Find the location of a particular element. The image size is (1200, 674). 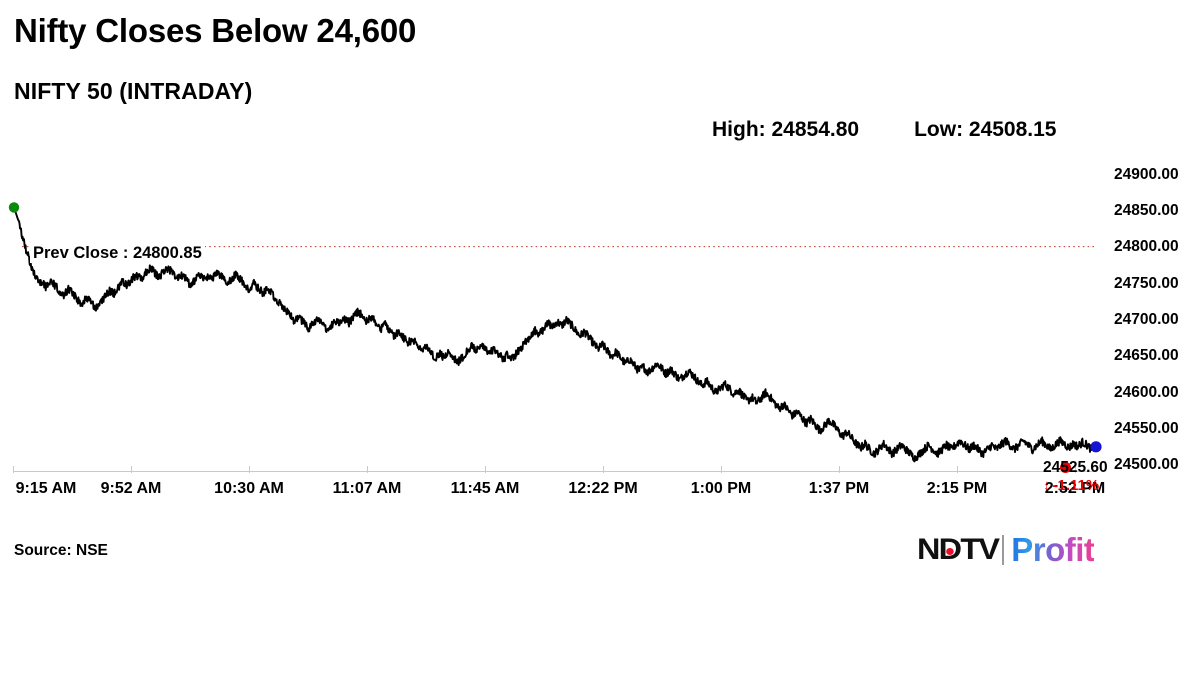

high-label: High: 24854.80 is located at coordinates (786, 129).